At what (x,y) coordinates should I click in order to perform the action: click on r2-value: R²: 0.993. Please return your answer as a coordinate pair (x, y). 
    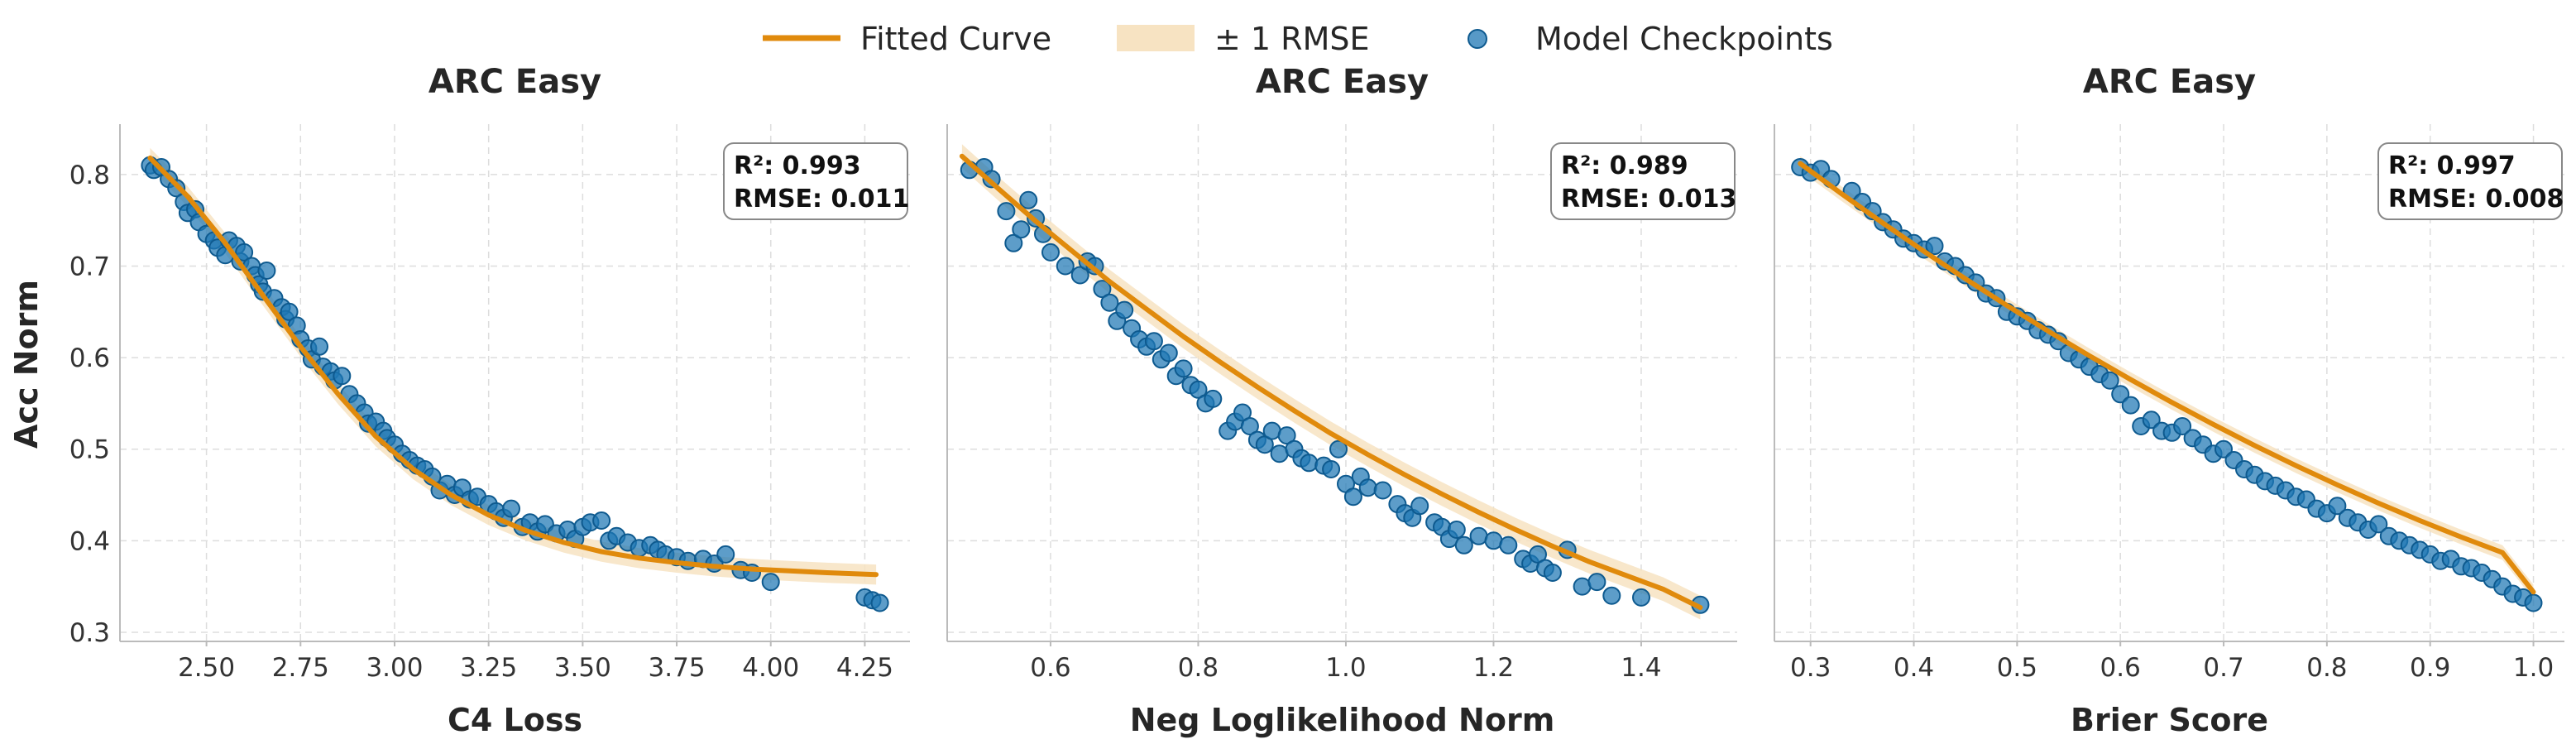
    Looking at the image, I should click on (797, 165).